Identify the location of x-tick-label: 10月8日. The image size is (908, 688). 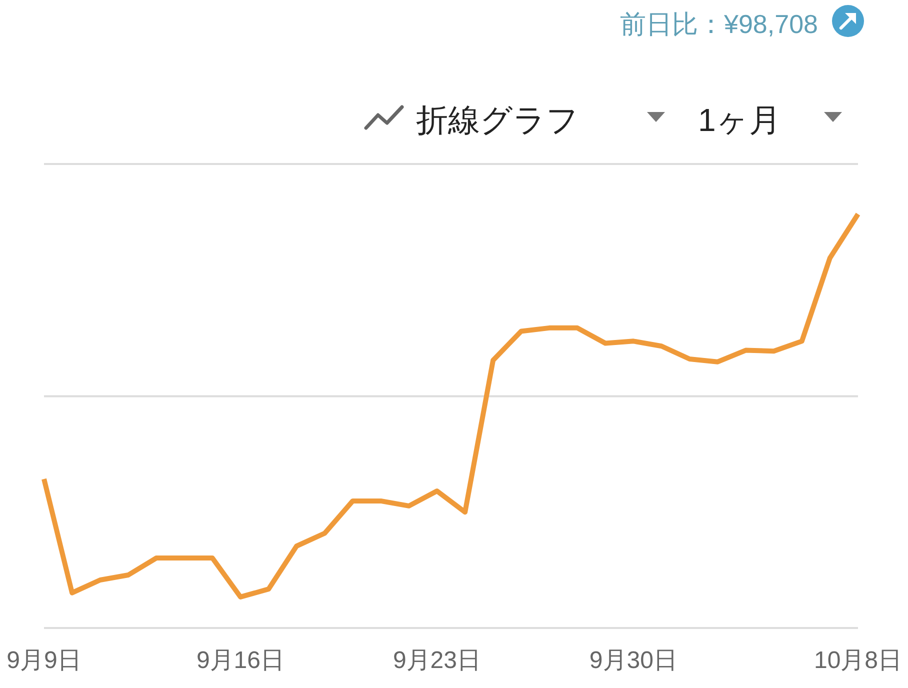
(858, 660).